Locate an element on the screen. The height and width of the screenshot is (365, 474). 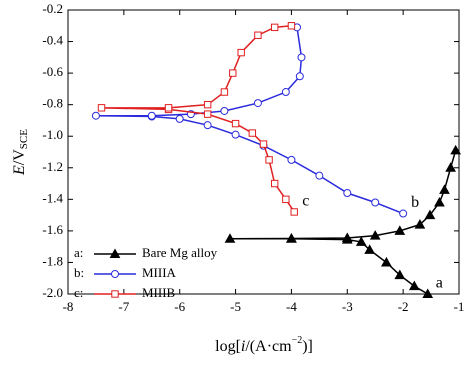
y-tick-label: -0.8 is located at coordinates (52, 103).